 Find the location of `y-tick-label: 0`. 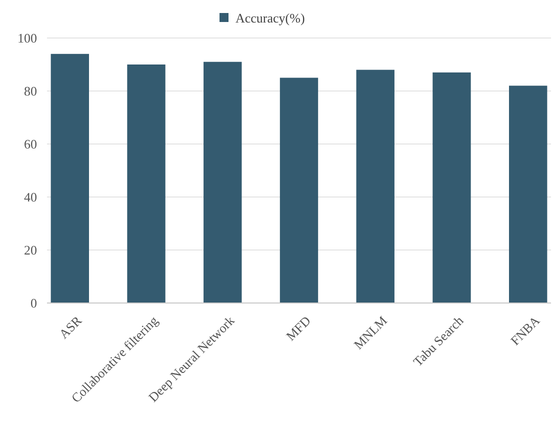

y-tick-label: 0 is located at coordinates (33, 303).